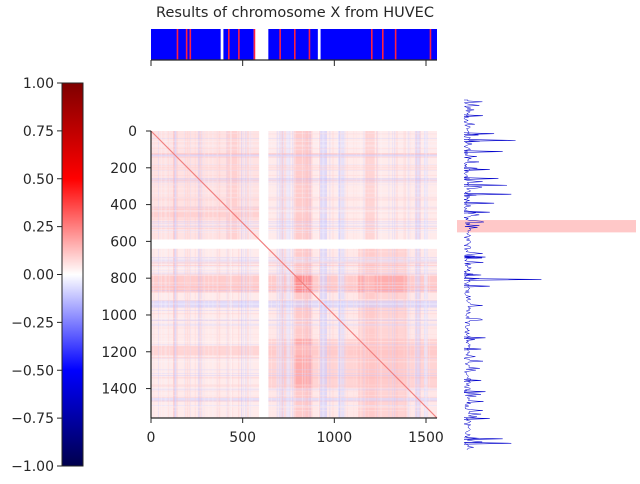  I want to click on colorbar-ticks: 1.00 0.75 0.50 0.25 0.00 −0.25 −0.50 −0.75 −1.00, so click(36, 275).